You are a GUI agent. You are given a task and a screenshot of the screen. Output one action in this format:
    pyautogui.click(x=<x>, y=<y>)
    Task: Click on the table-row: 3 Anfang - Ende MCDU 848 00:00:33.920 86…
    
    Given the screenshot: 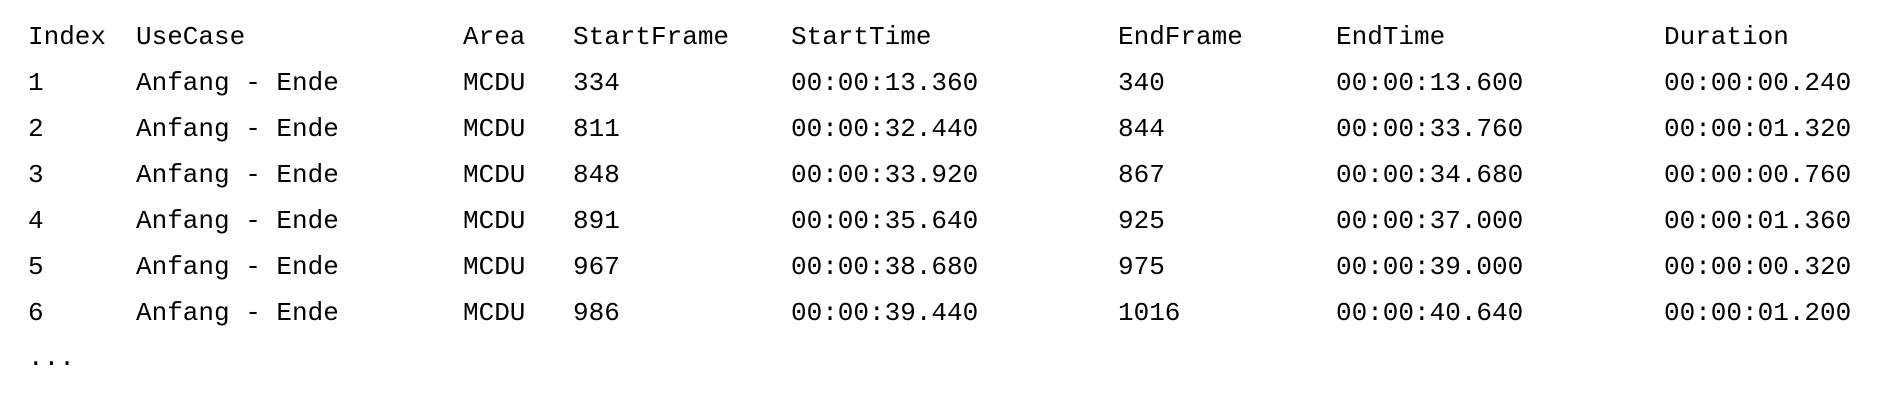 What is the action you would take?
    pyautogui.click(x=946, y=175)
    